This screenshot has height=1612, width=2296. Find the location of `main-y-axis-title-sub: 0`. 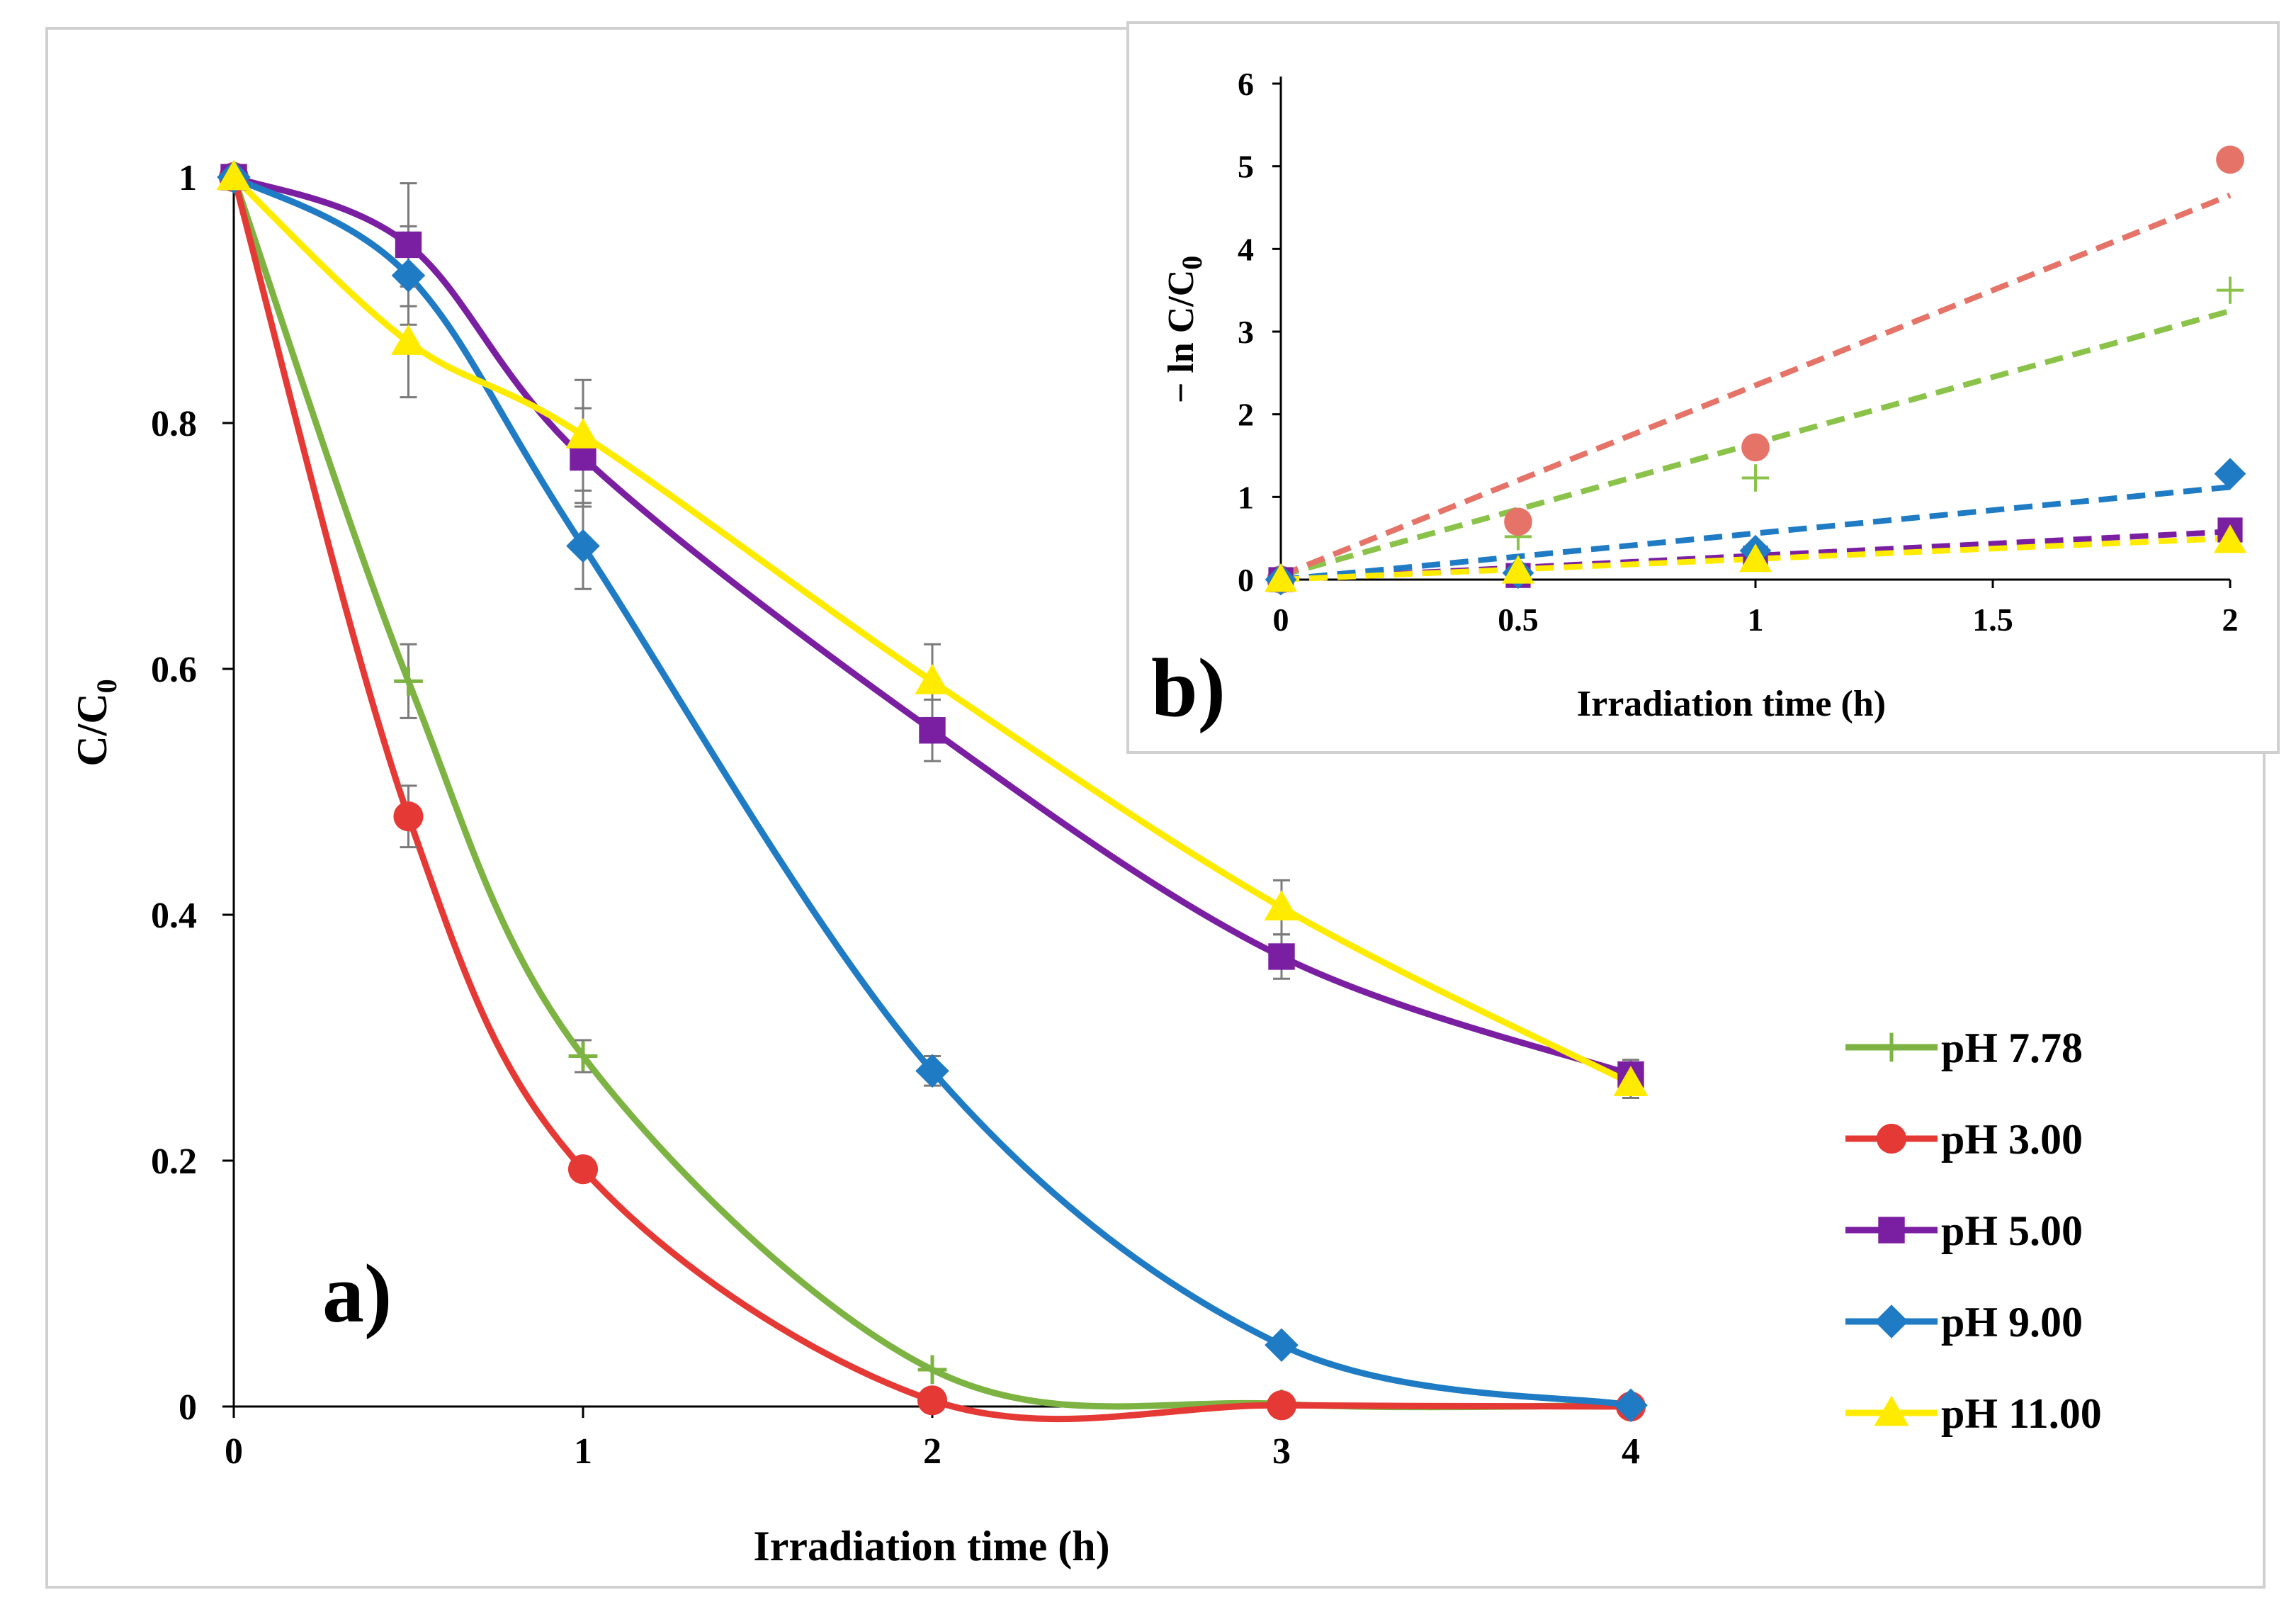

main-y-axis-title-sub: 0 is located at coordinates (107, 686).